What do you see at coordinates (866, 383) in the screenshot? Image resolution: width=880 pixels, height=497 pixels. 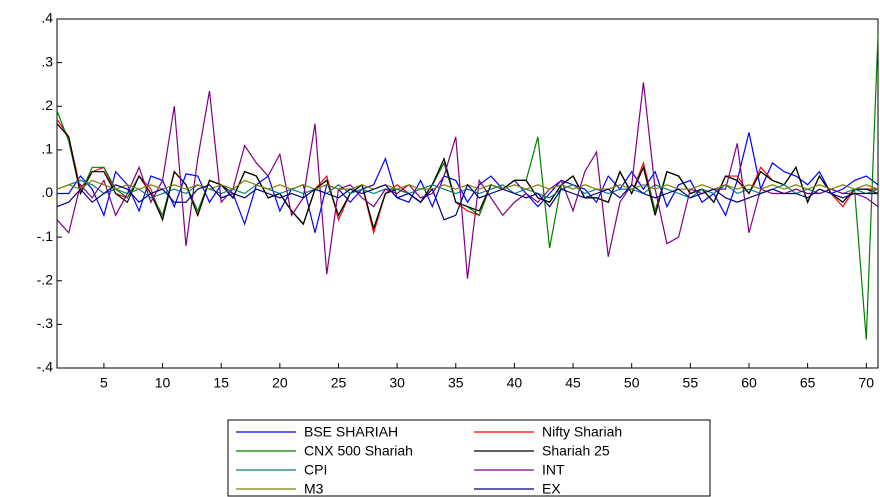 I see `x-tick-label: 70` at bounding box center [866, 383].